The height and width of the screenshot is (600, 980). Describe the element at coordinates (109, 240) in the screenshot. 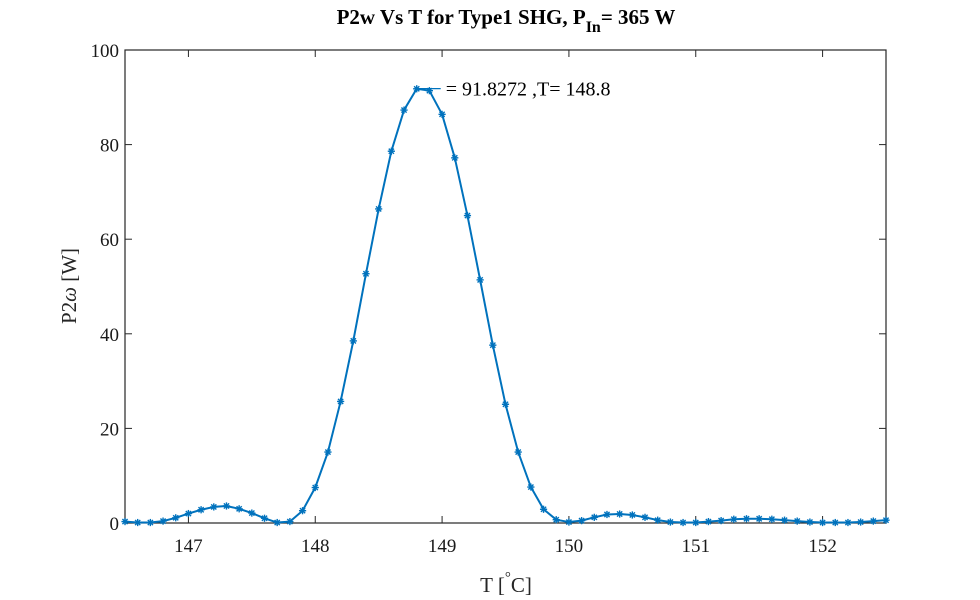

I see `y-tick-label: 60` at that location.